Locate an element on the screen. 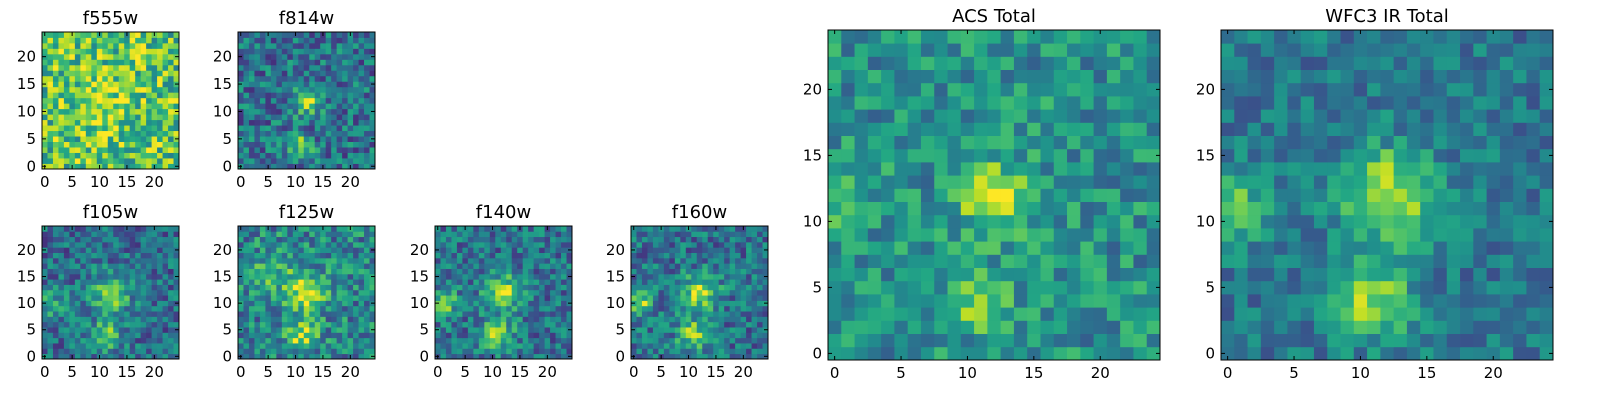  y-tick-label: 0 is located at coordinates (424, 356).